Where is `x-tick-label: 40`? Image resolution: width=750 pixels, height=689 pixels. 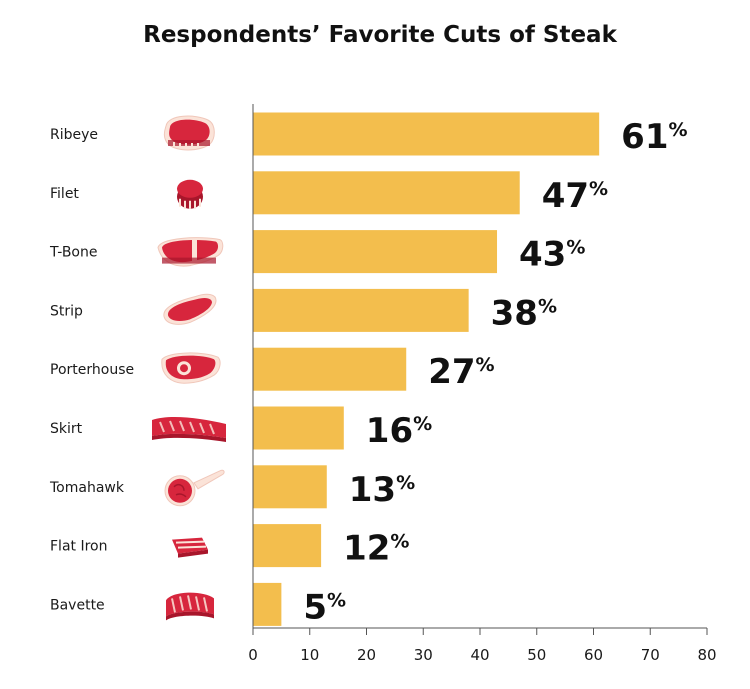 x-tick-label: 40 is located at coordinates (479, 655).